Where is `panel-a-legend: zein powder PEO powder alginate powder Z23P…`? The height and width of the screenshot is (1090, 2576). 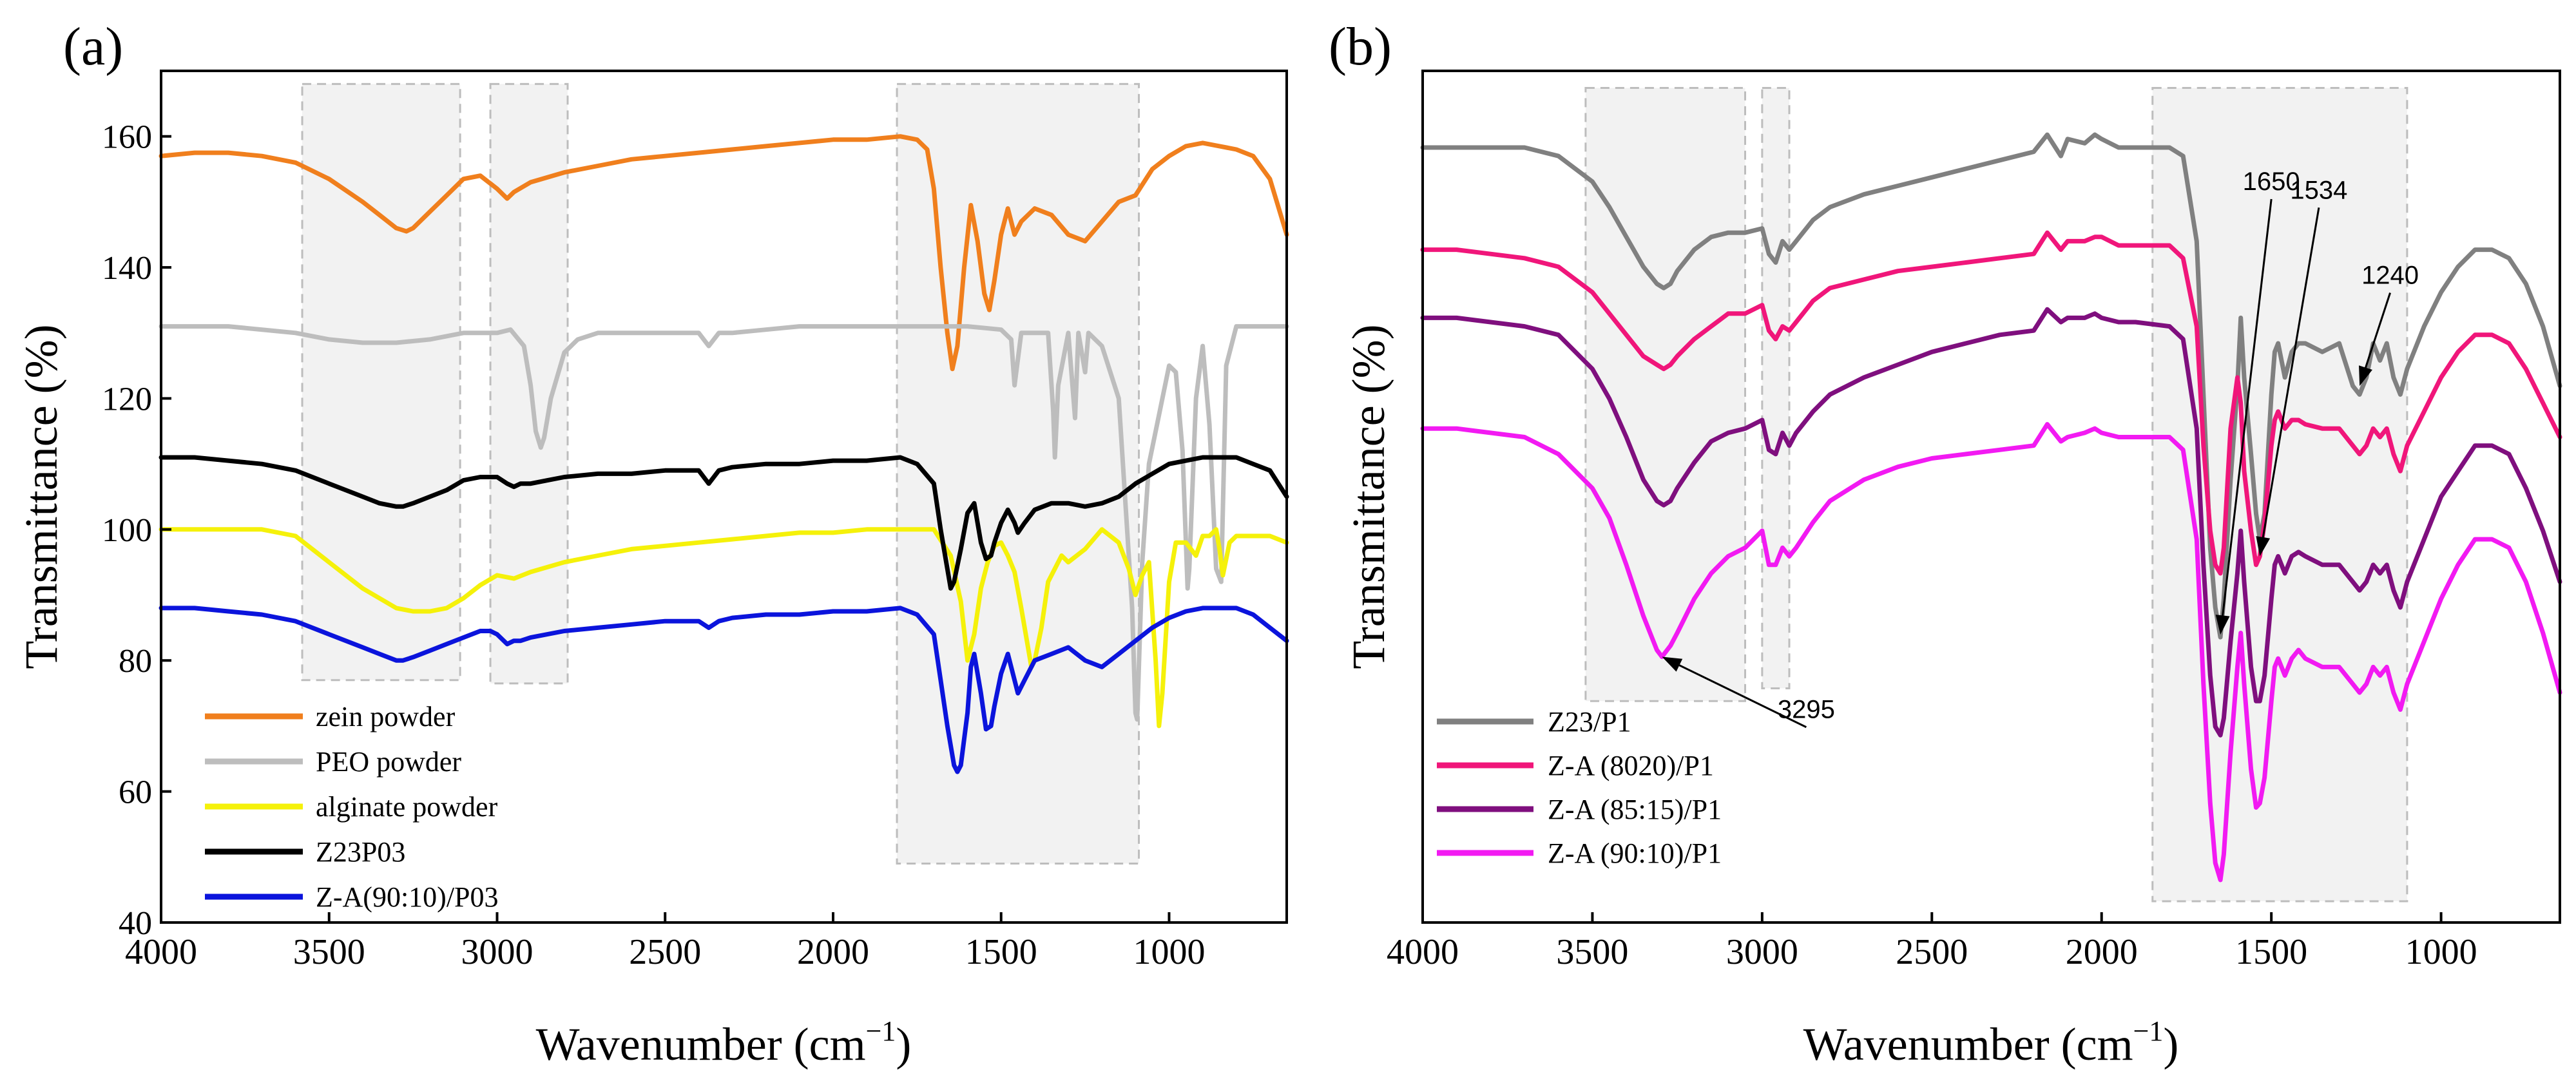 panel-a-legend: zein powder PEO powder alginate powder Z23P… is located at coordinates (352, 807).